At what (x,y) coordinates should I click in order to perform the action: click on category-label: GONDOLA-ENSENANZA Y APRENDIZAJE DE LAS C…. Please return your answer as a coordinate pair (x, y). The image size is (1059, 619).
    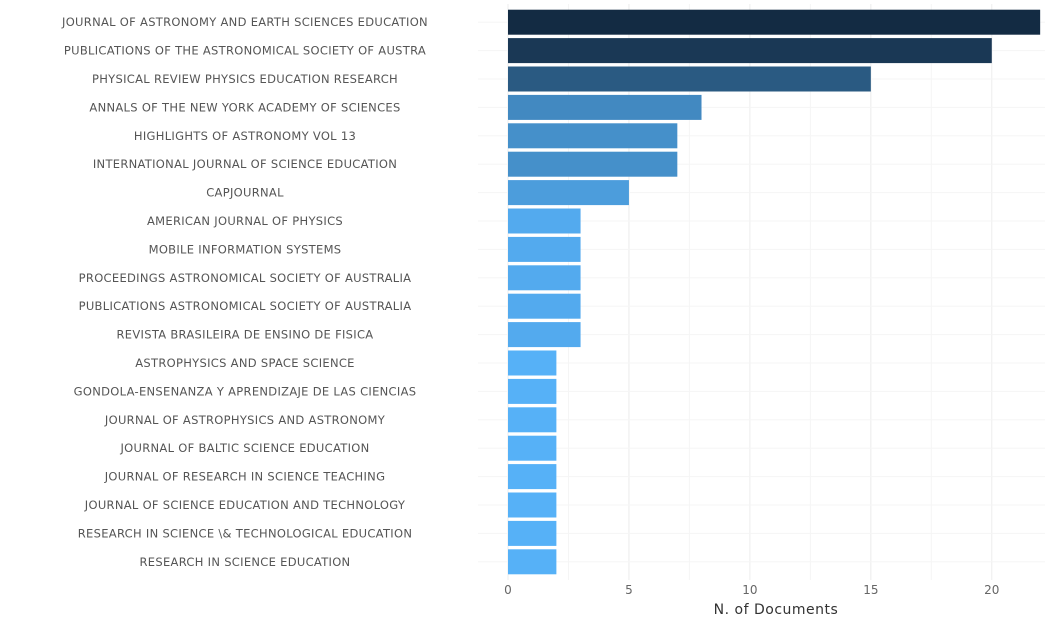
    Looking at the image, I should click on (245, 391).